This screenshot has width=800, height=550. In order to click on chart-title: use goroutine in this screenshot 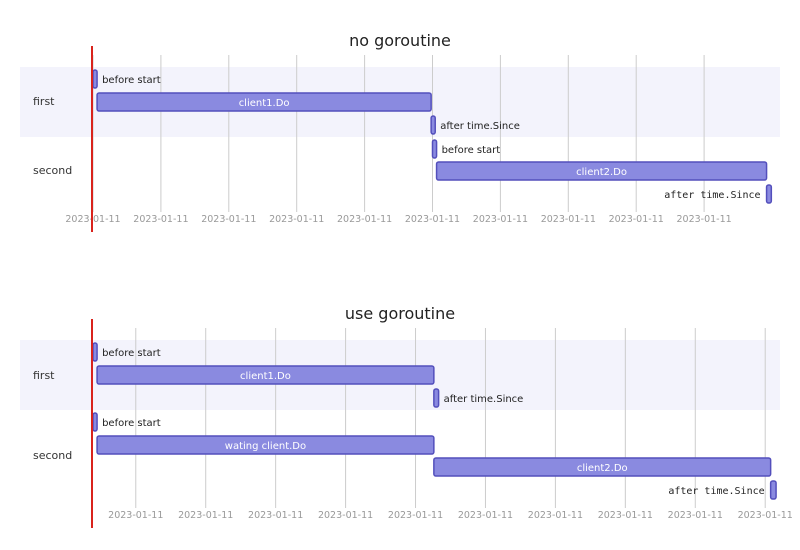, I will do `click(400, 313)`.